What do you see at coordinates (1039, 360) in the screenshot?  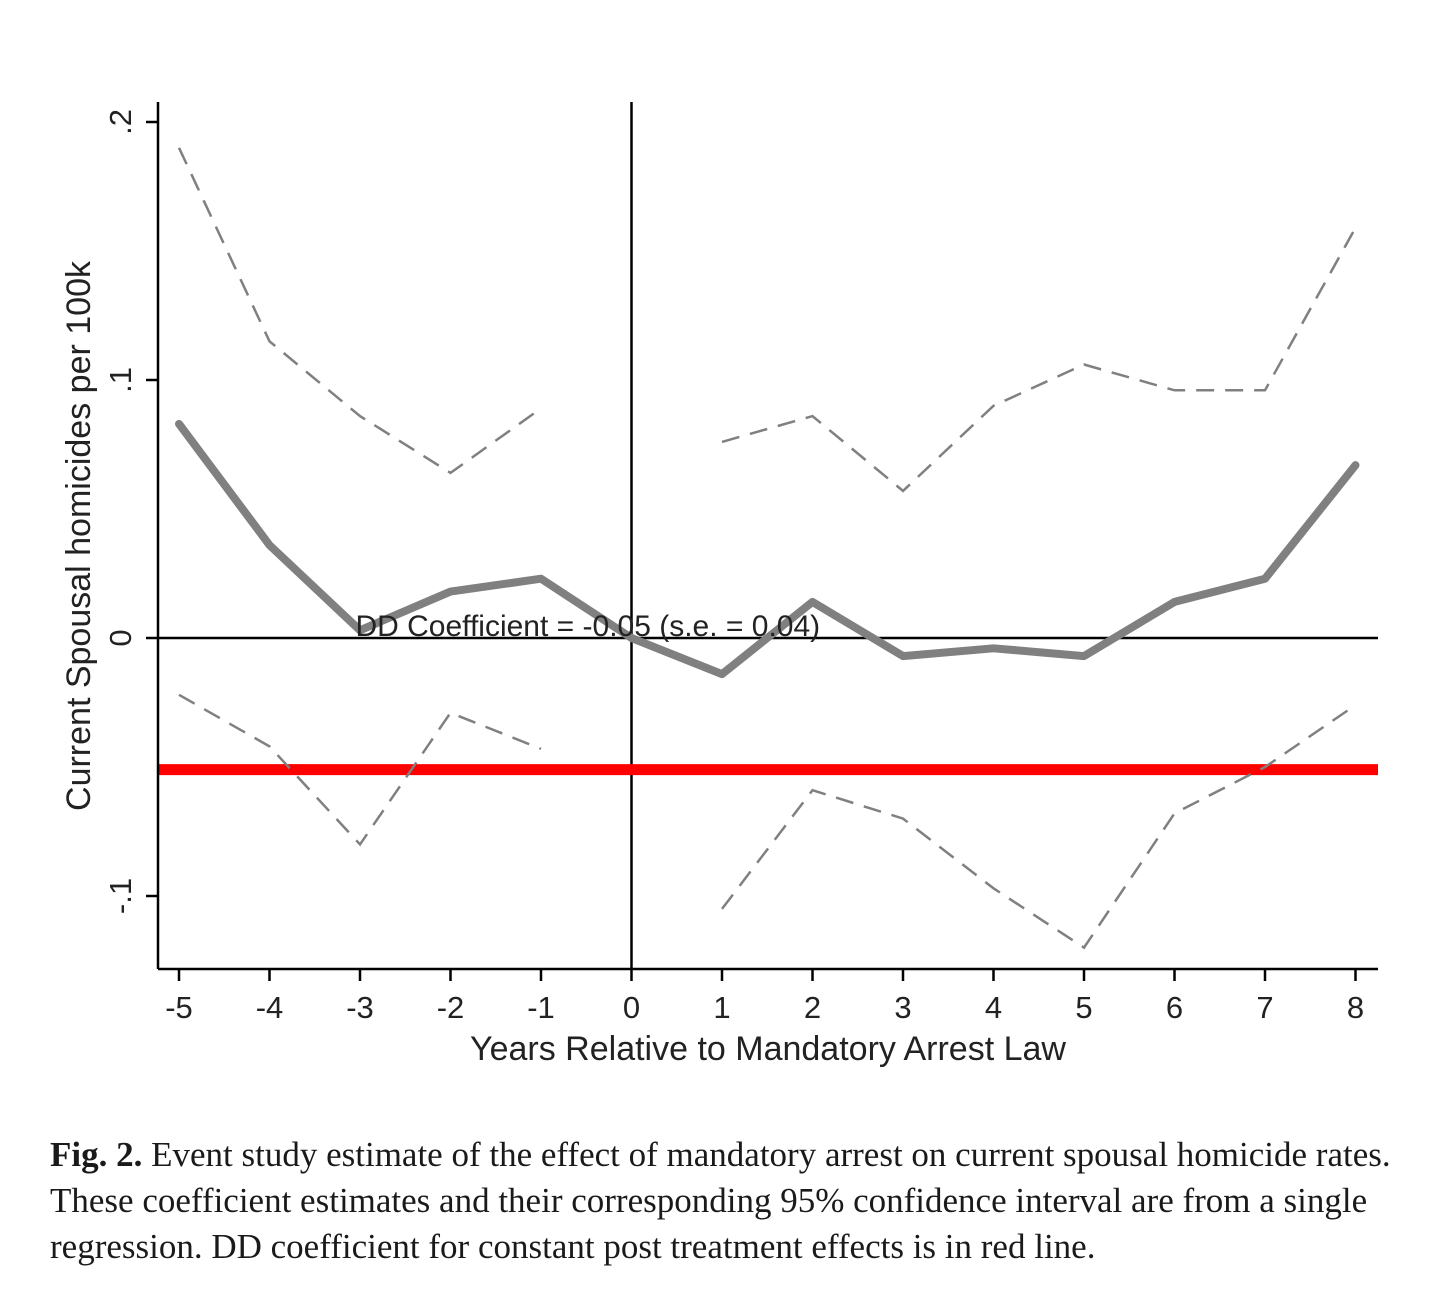 I see `ci-upper-post-line` at bounding box center [1039, 360].